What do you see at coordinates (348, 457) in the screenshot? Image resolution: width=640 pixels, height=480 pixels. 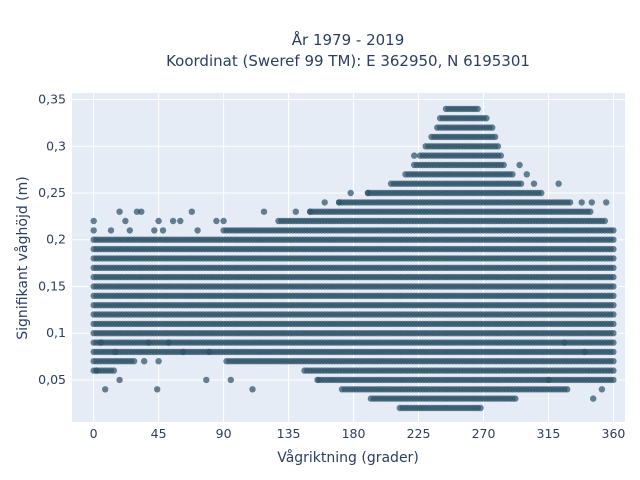 I see `x-axis-label: Vågriktning (grader)` at bounding box center [348, 457].